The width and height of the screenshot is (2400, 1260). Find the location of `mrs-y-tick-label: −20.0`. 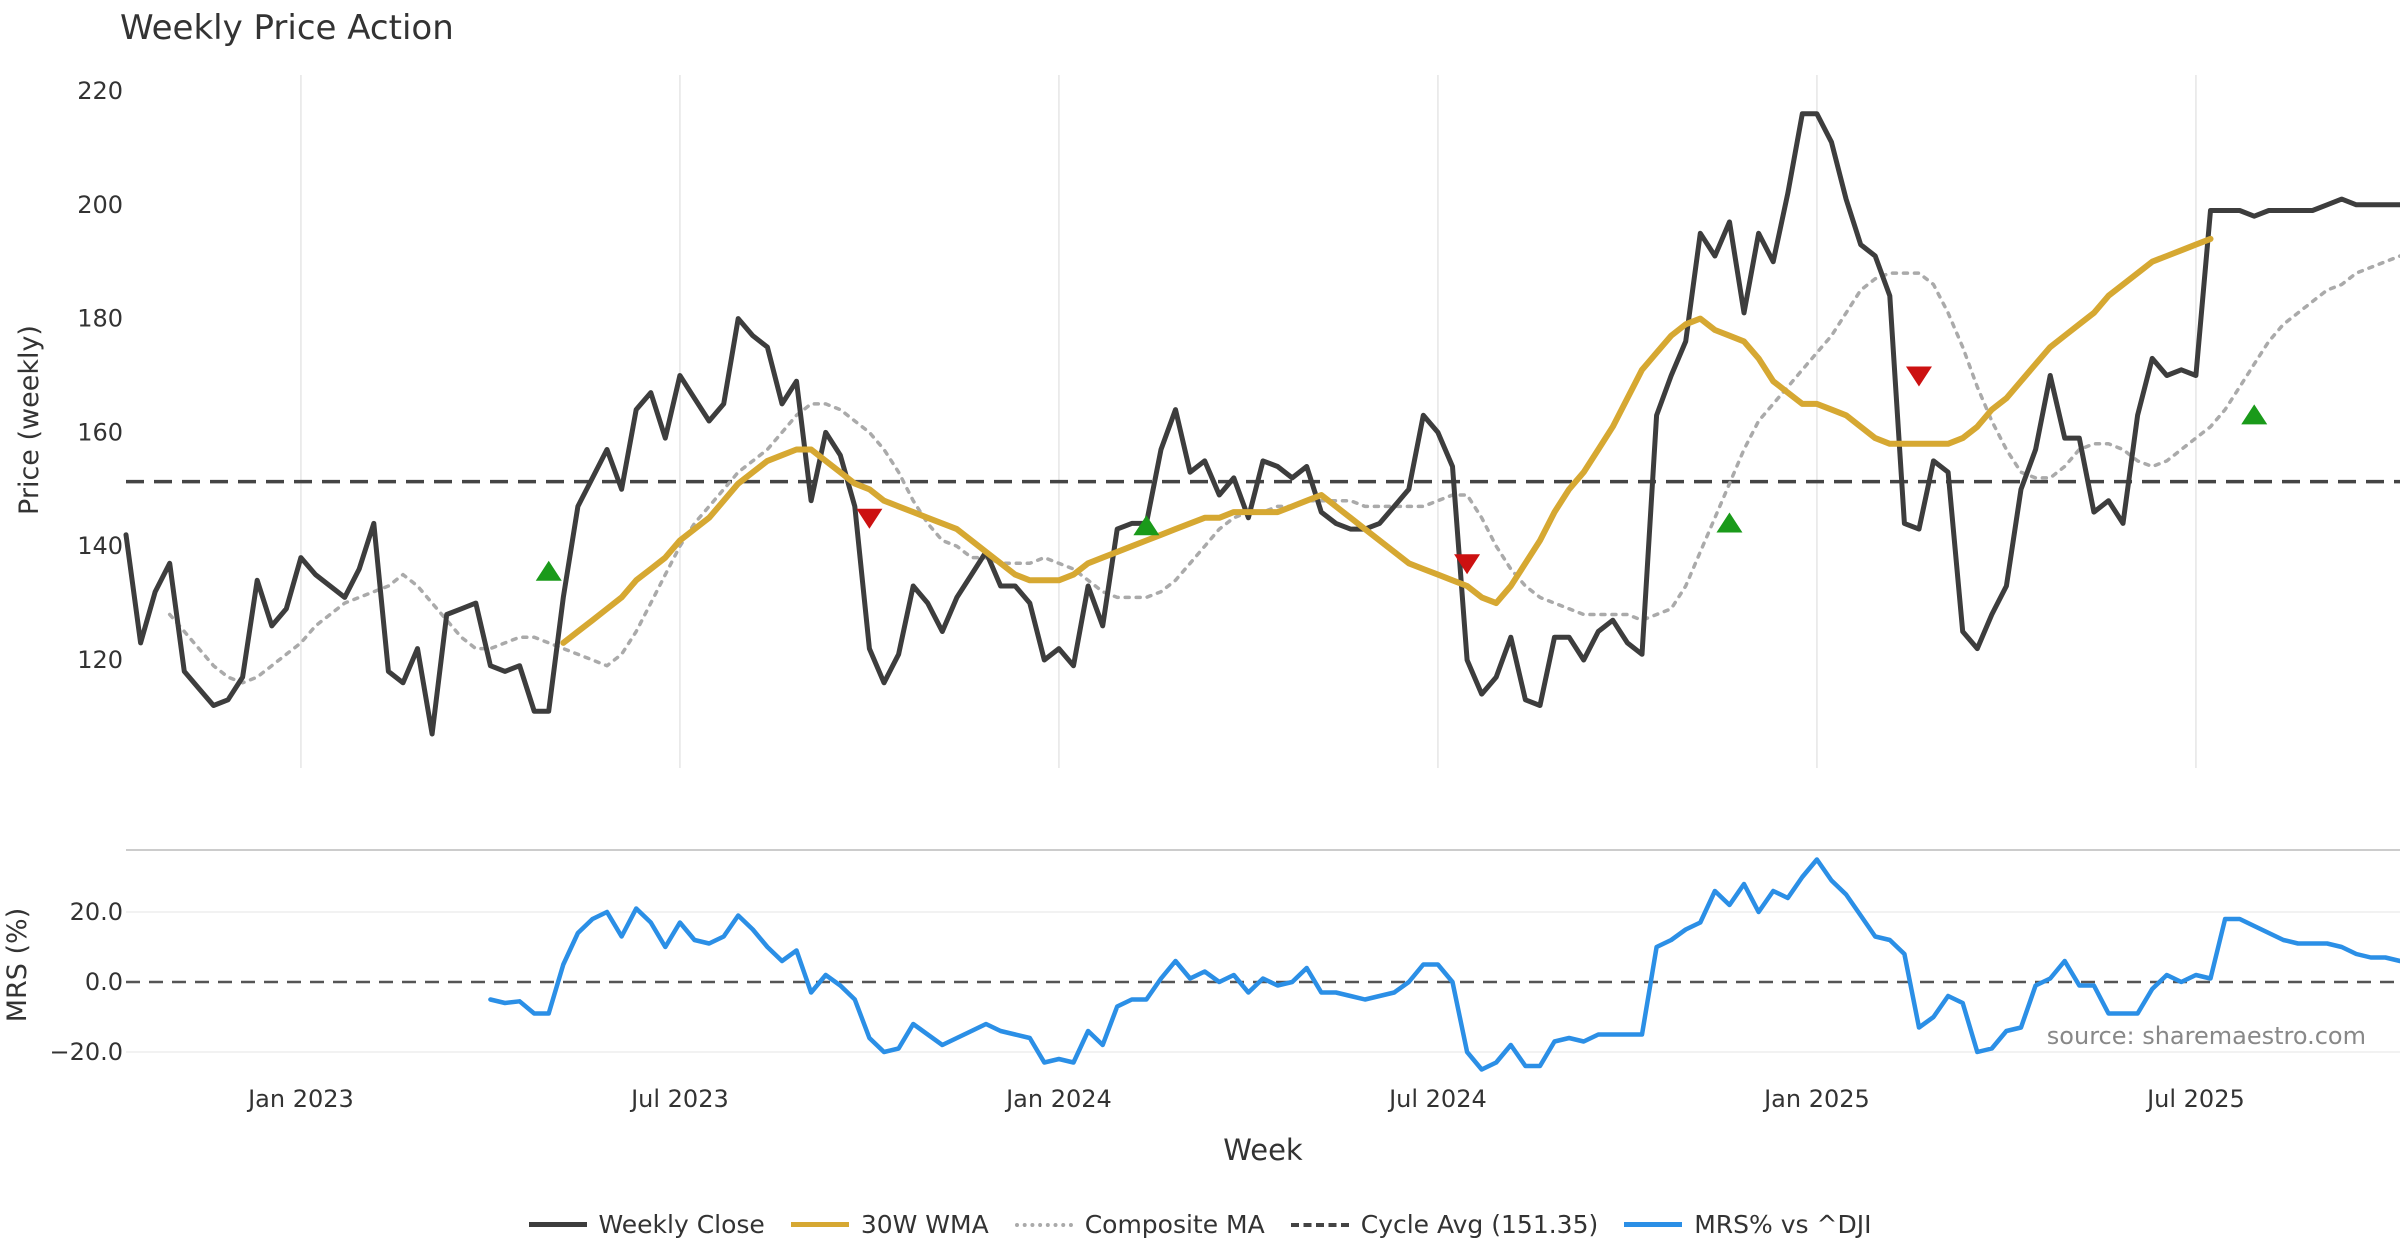

mrs-y-tick-label: −20.0 is located at coordinates (86, 1052).